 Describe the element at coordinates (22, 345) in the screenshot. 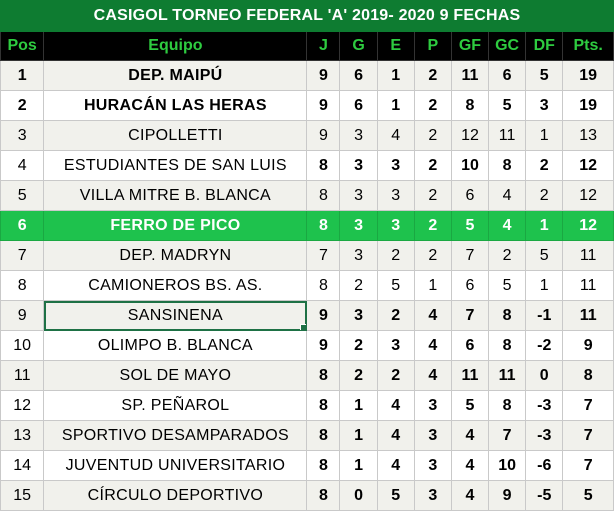

I see `cell-pos: 10` at that location.